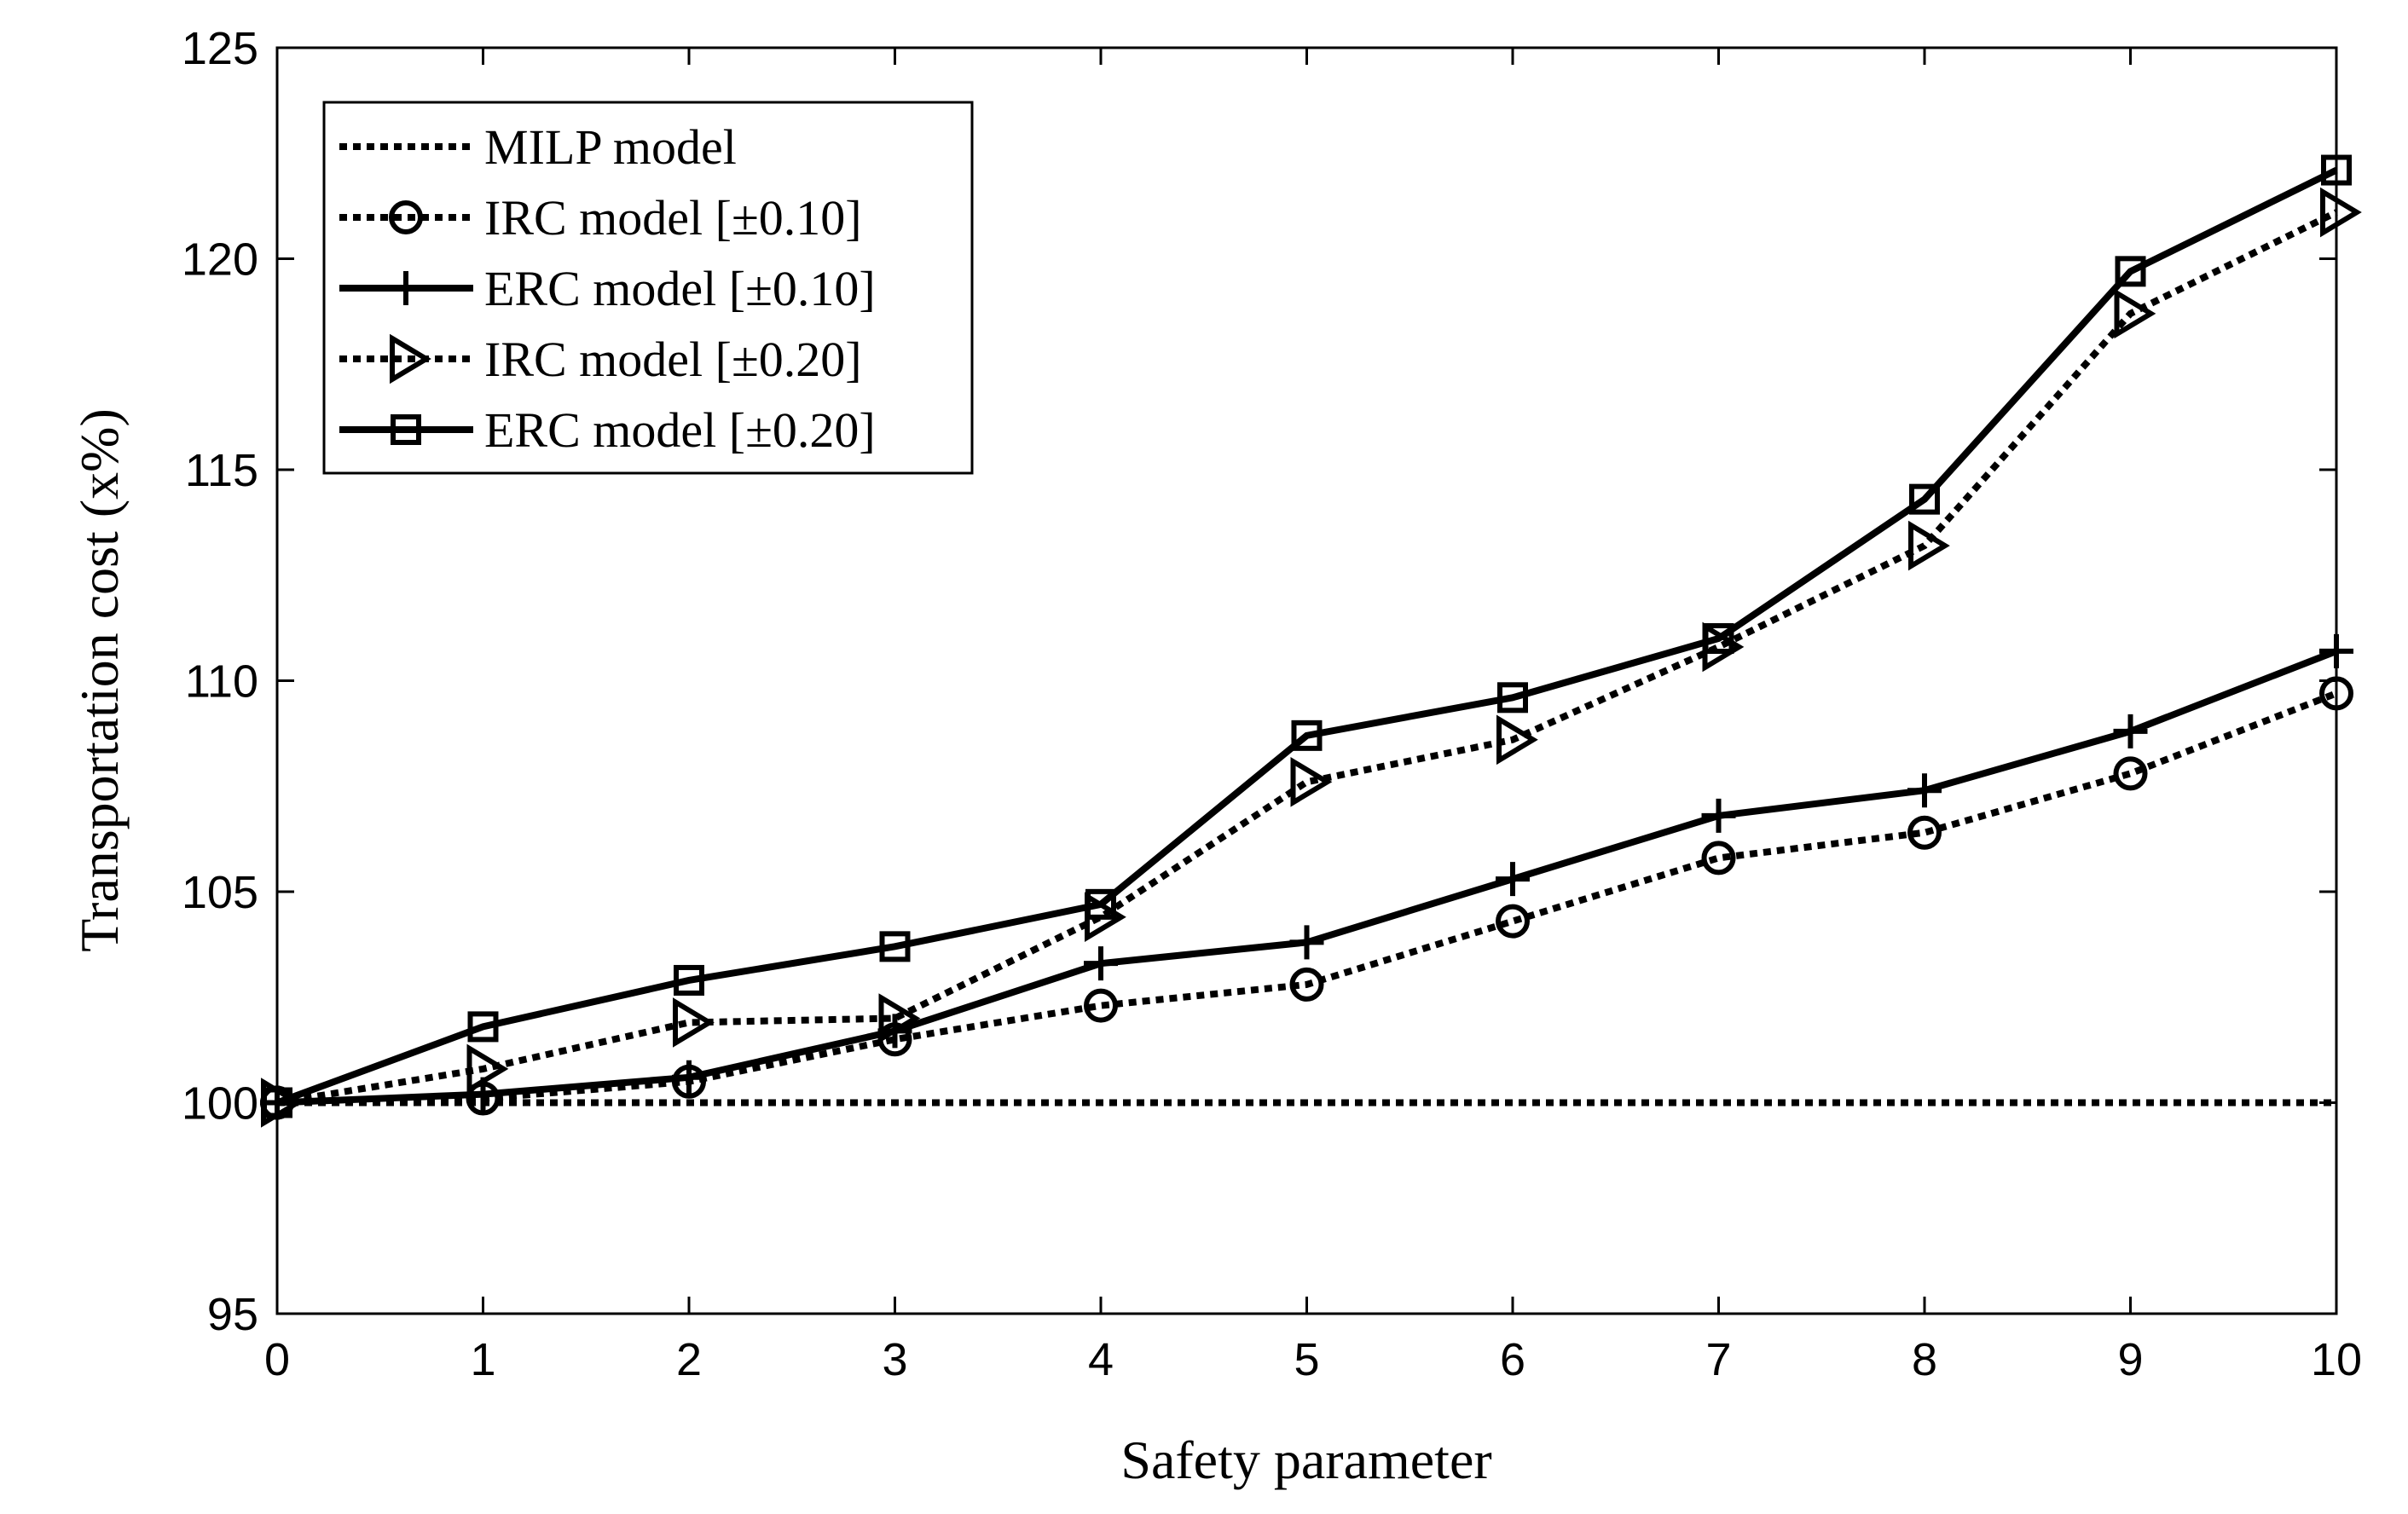 The width and height of the screenshot is (2408, 1514). I want to click on legend-label: IRC model [±0.10], so click(673, 218).